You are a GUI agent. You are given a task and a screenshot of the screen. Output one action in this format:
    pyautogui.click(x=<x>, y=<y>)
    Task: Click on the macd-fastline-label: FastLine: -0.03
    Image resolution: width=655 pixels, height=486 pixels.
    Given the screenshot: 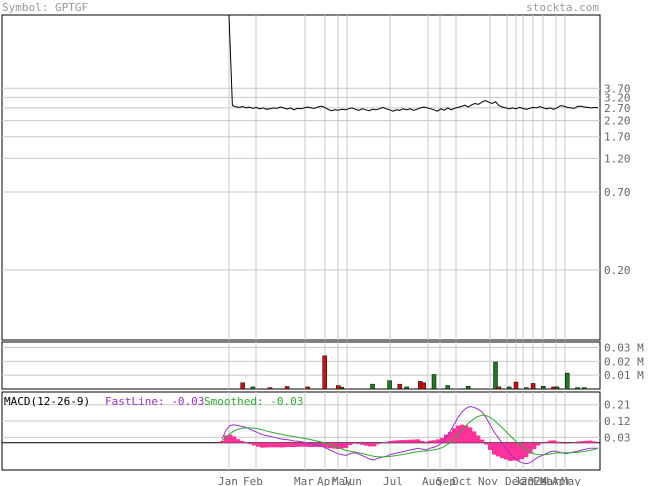 What is the action you would take?
    pyautogui.click(x=154, y=401)
    